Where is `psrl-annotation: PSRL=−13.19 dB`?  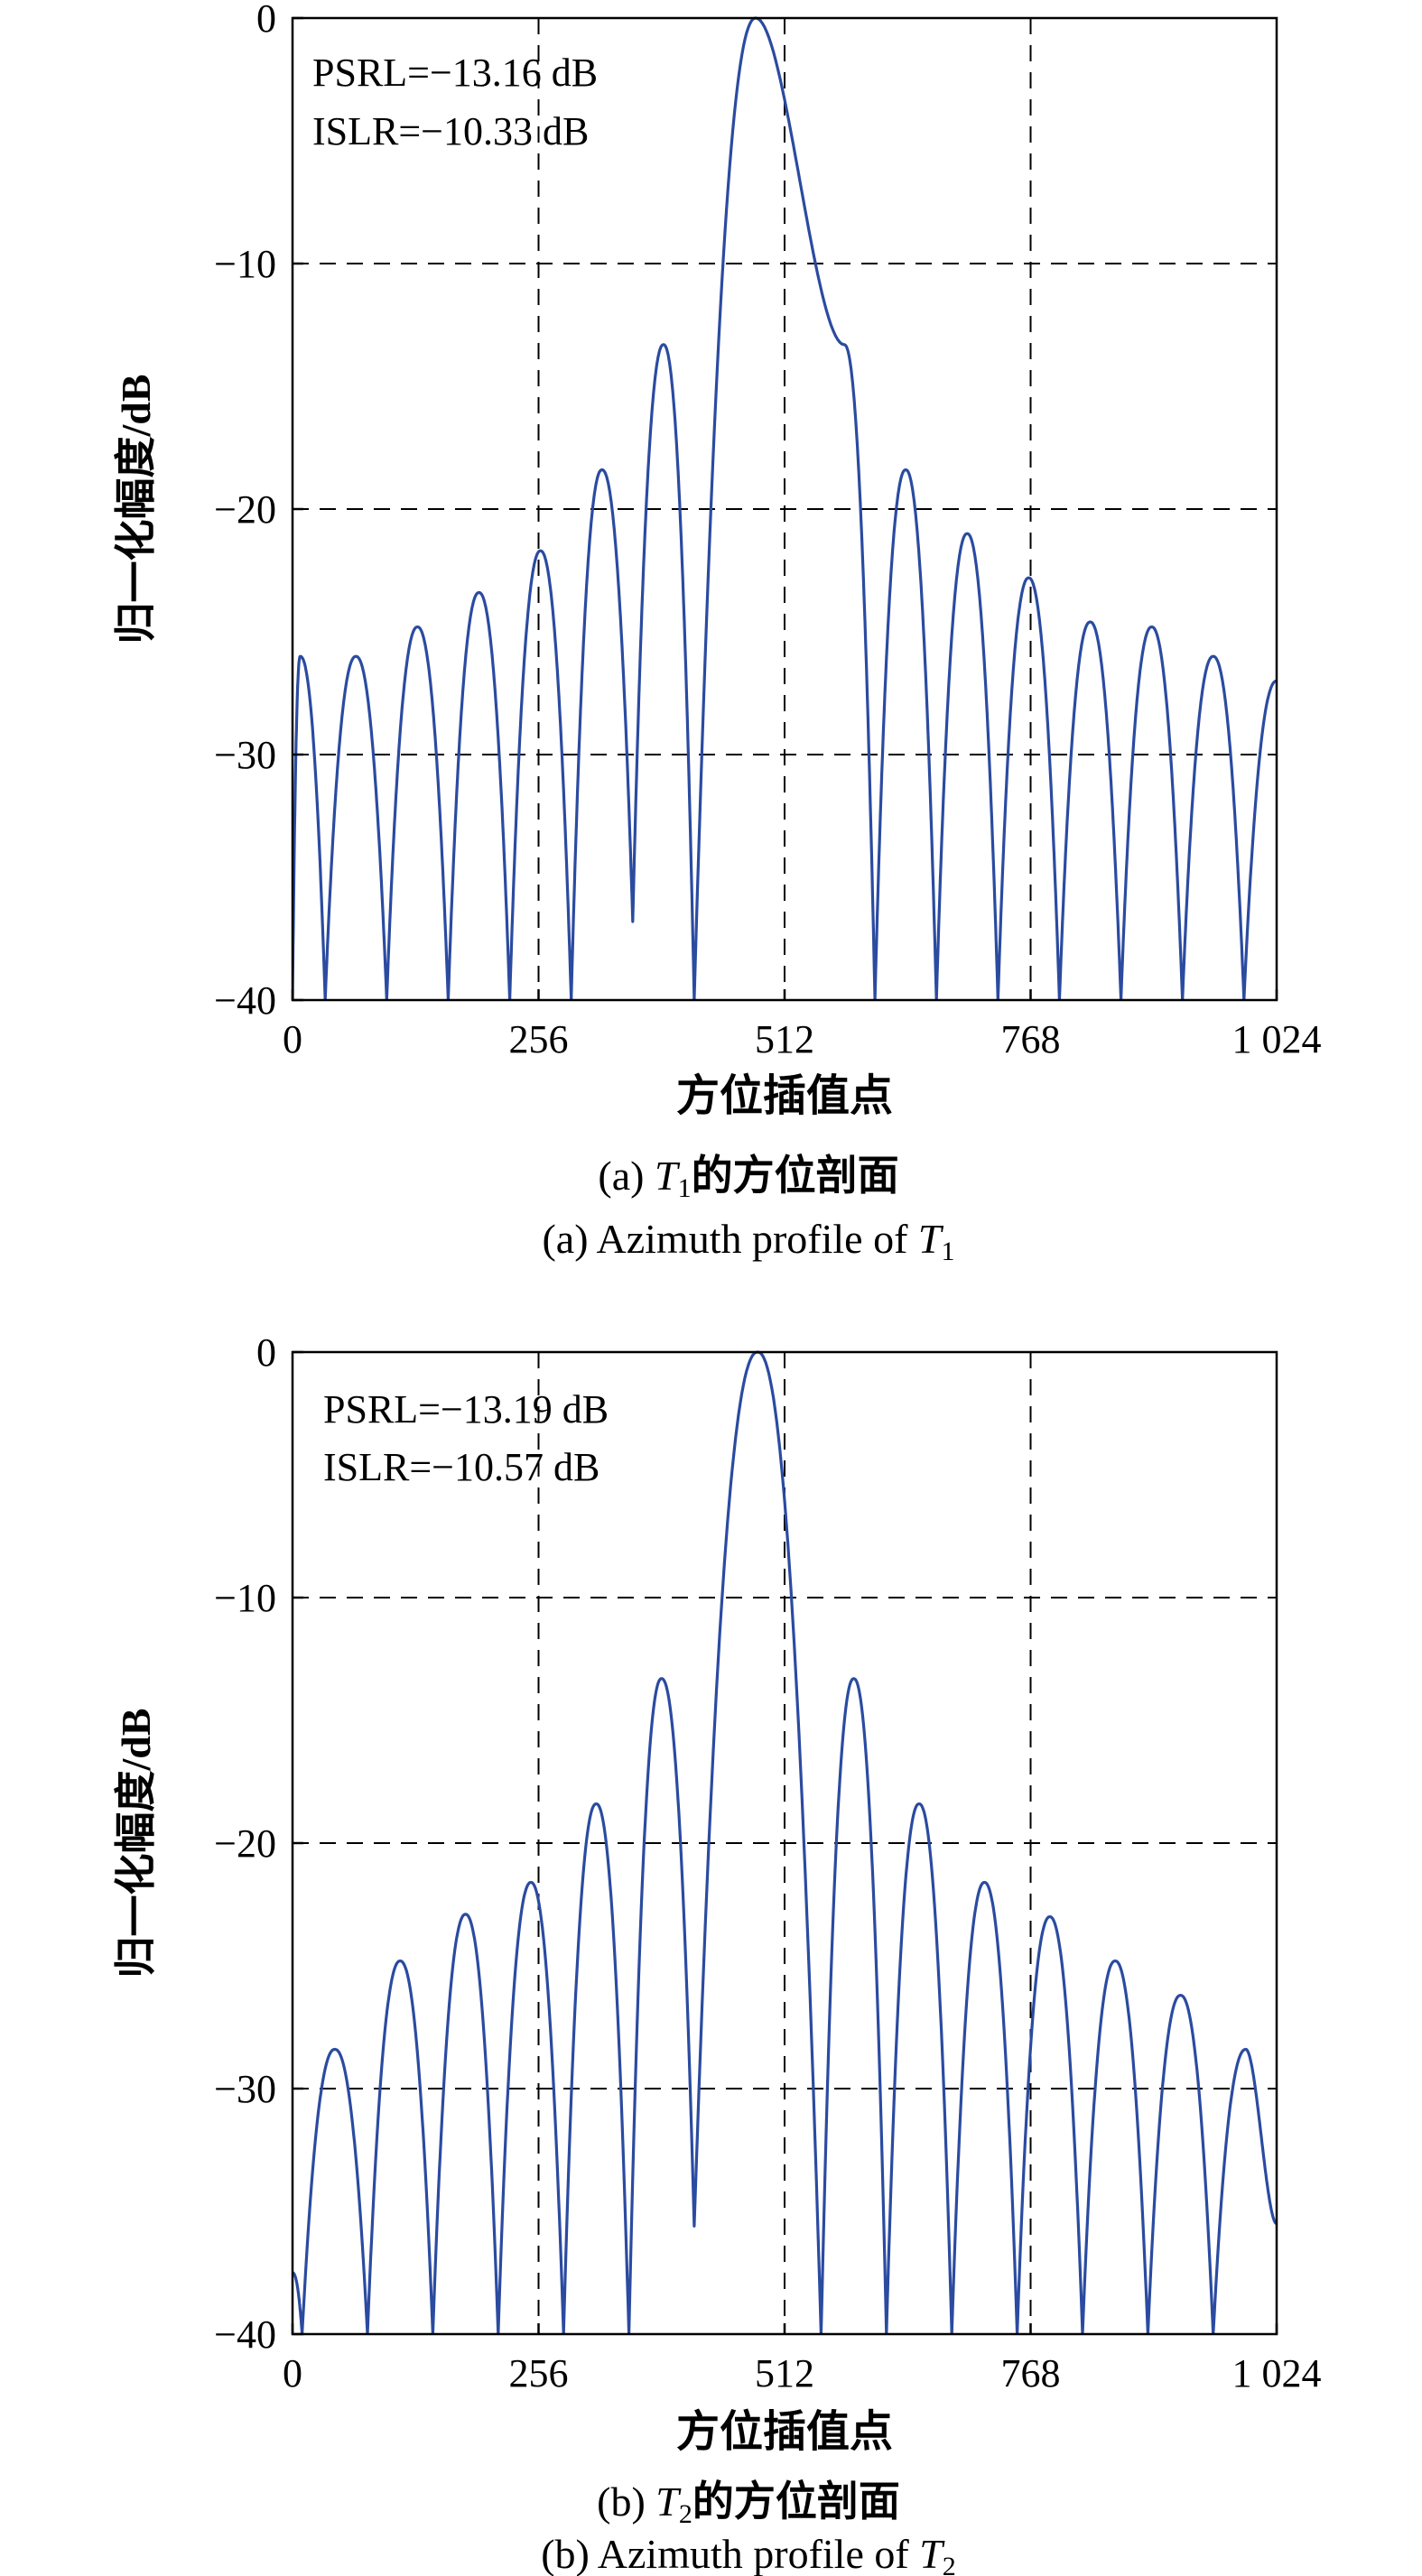 psrl-annotation: PSRL=−13.19 dB is located at coordinates (466, 1409).